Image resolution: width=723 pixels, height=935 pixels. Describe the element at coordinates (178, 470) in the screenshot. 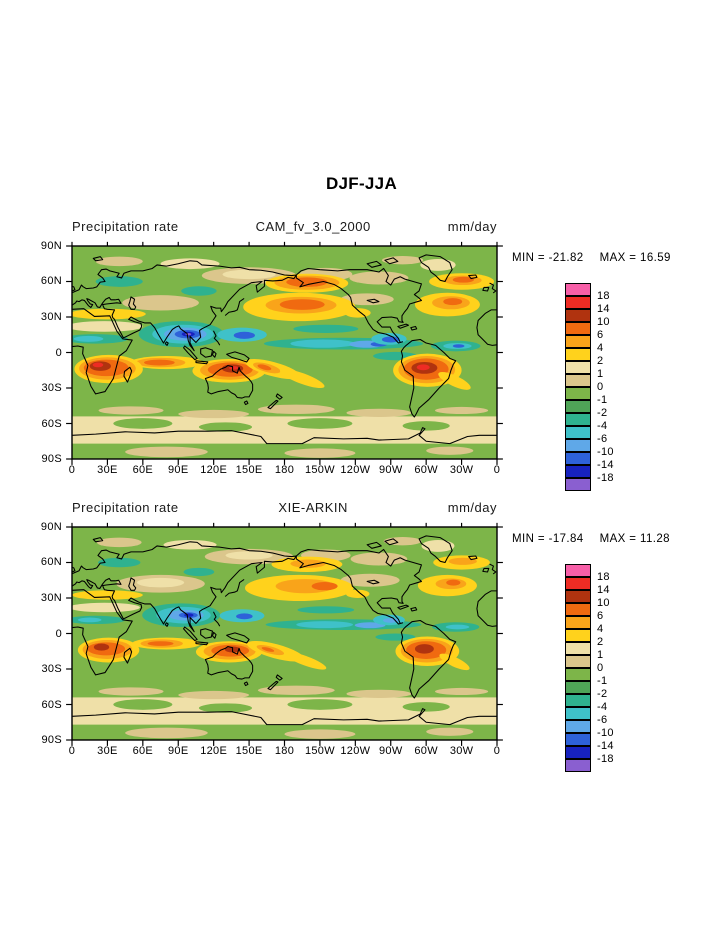

I see `lon-tick-label: 90E` at that location.